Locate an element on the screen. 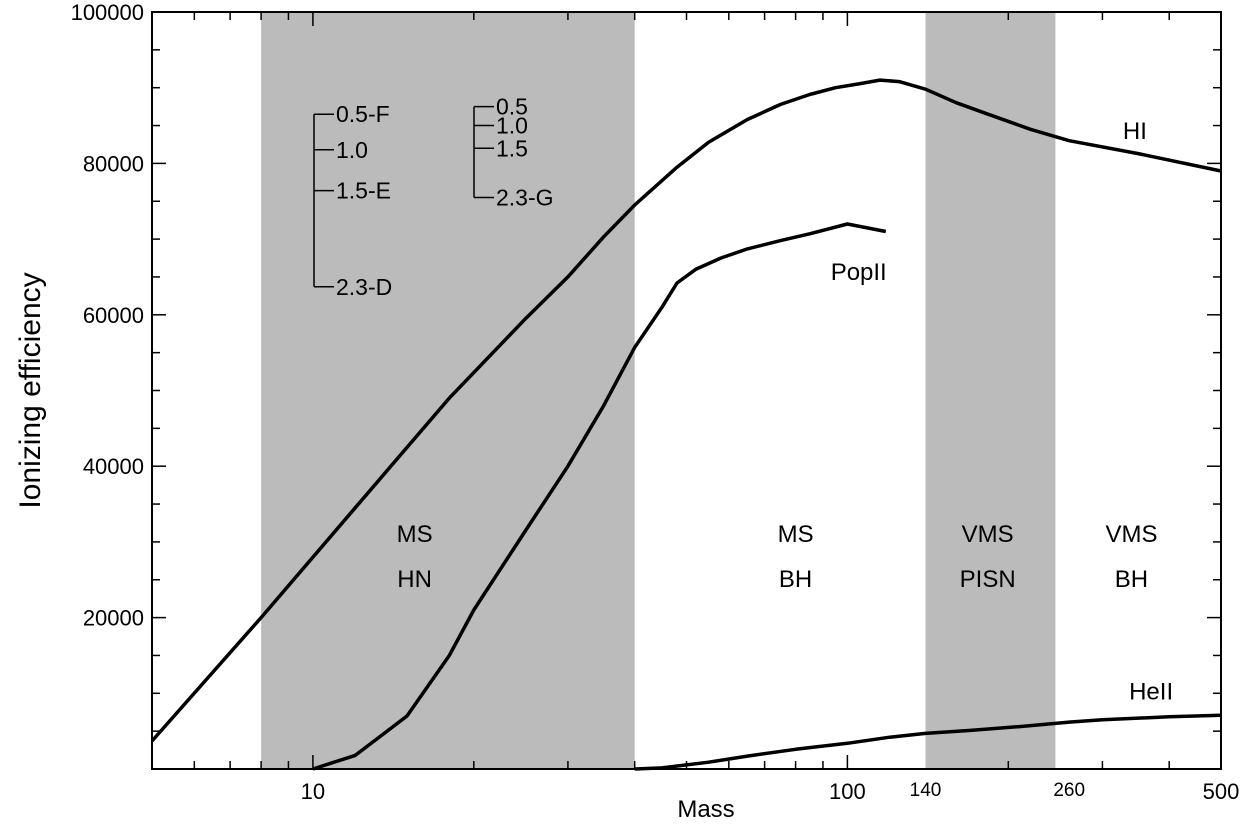  x-tick-label: 10 is located at coordinates (313, 791).